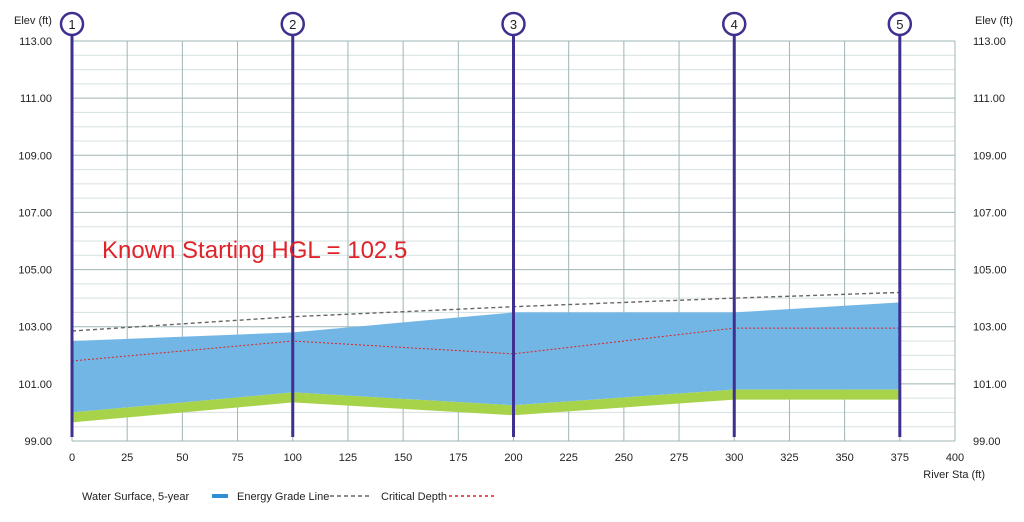  What do you see at coordinates (679, 458) in the screenshot?
I see `x-tick-label: 275` at bounding box center [679, 458].